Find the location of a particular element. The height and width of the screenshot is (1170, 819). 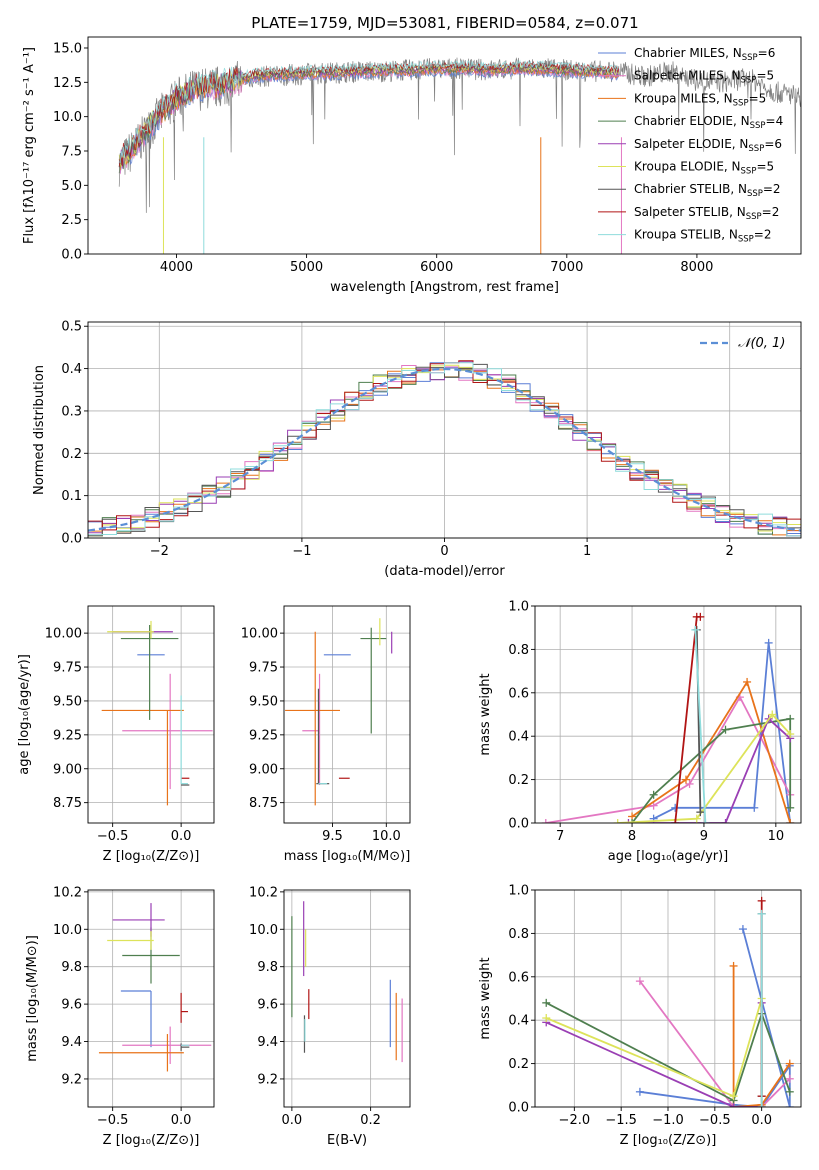

plot-area-spectrum is located at coordinates (459, 155).